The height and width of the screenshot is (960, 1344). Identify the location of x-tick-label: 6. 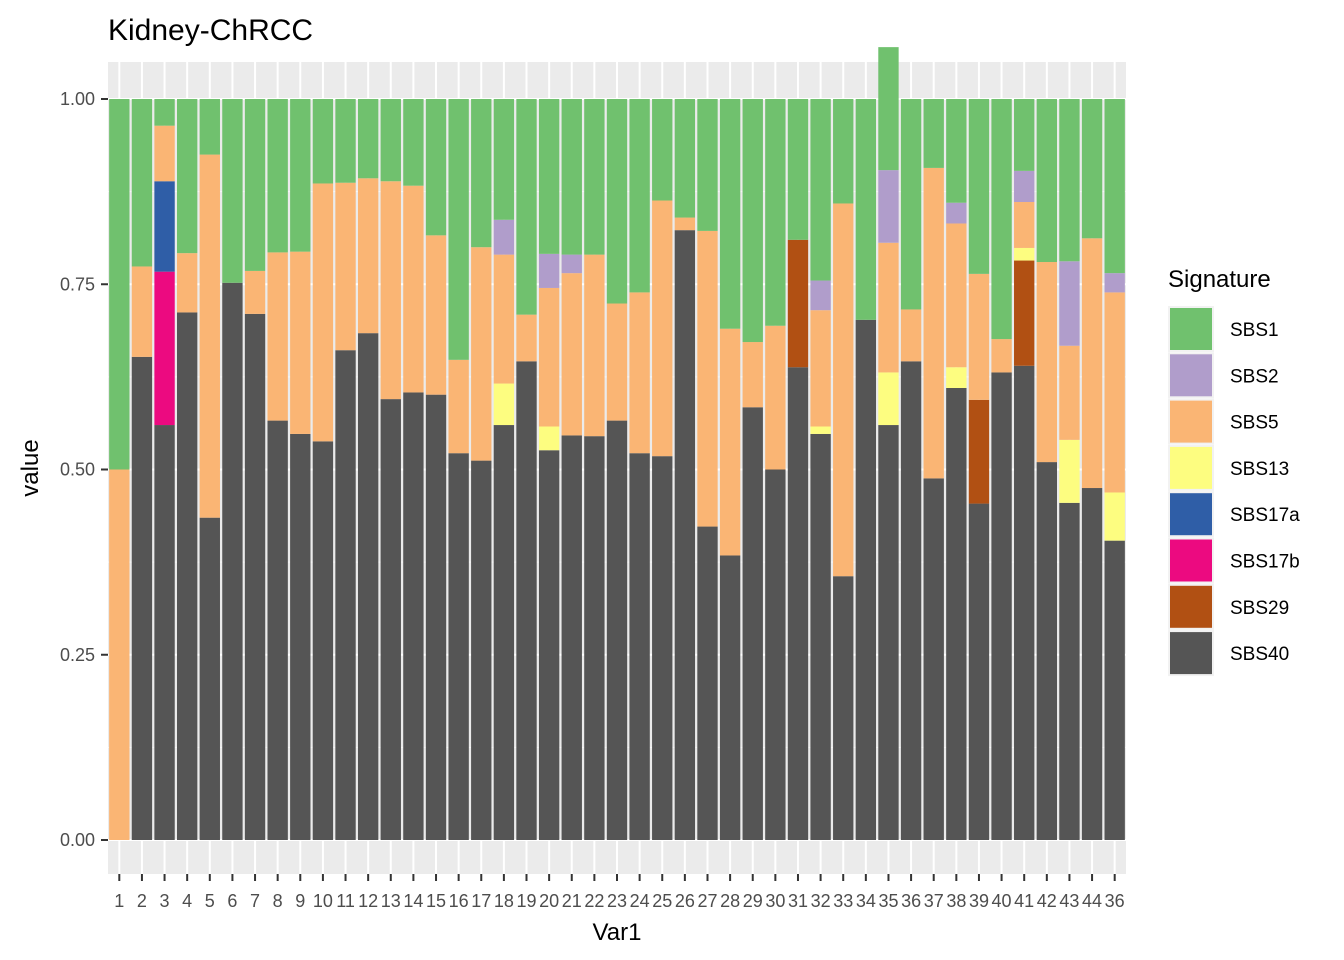
(232, 901).